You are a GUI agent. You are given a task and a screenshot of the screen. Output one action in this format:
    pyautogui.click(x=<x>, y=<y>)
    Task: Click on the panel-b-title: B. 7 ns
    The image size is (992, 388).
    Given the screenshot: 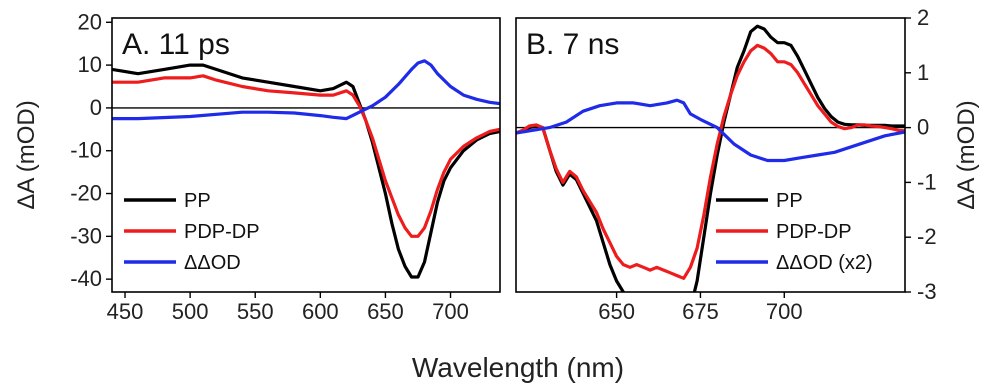 What is the action you would take?
    pyautogui.click(x=572, y=44)
    